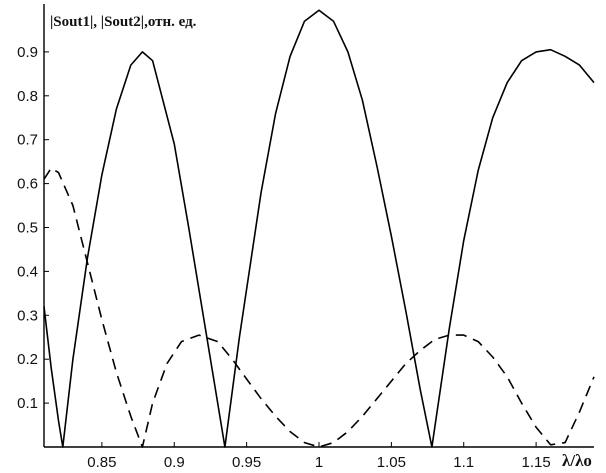 The height and width of the screenshot is (473, 606). What do you see at coordinates (27, 96) in the screenshot?
I see `y-tick-label: 0.8` at bounding box center [27, 96].